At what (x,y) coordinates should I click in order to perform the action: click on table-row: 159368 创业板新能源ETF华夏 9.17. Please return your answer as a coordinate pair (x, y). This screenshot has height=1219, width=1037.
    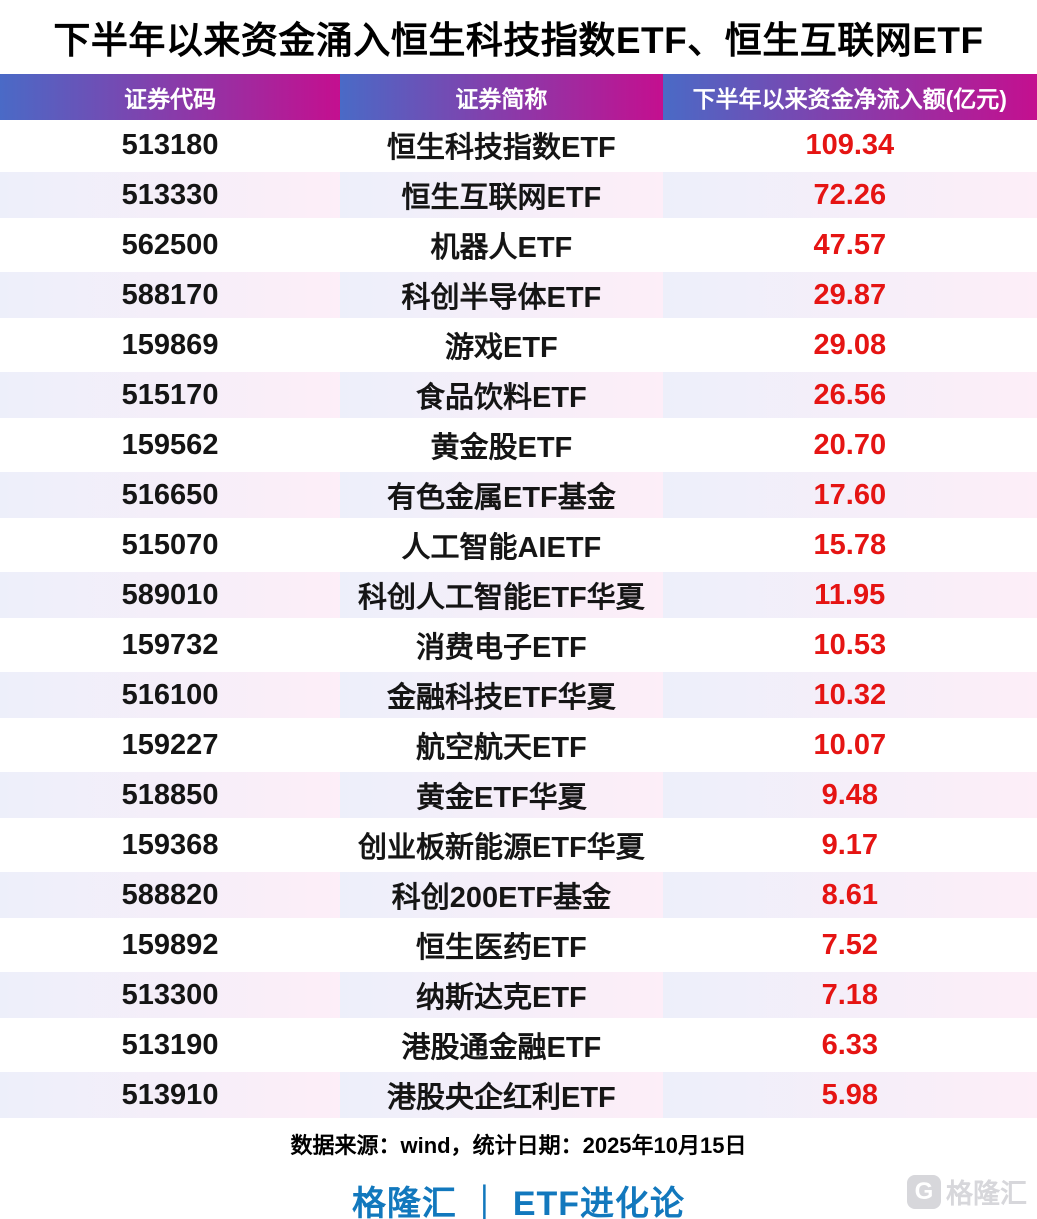
    Looking at the image, I should click on (518, 845).